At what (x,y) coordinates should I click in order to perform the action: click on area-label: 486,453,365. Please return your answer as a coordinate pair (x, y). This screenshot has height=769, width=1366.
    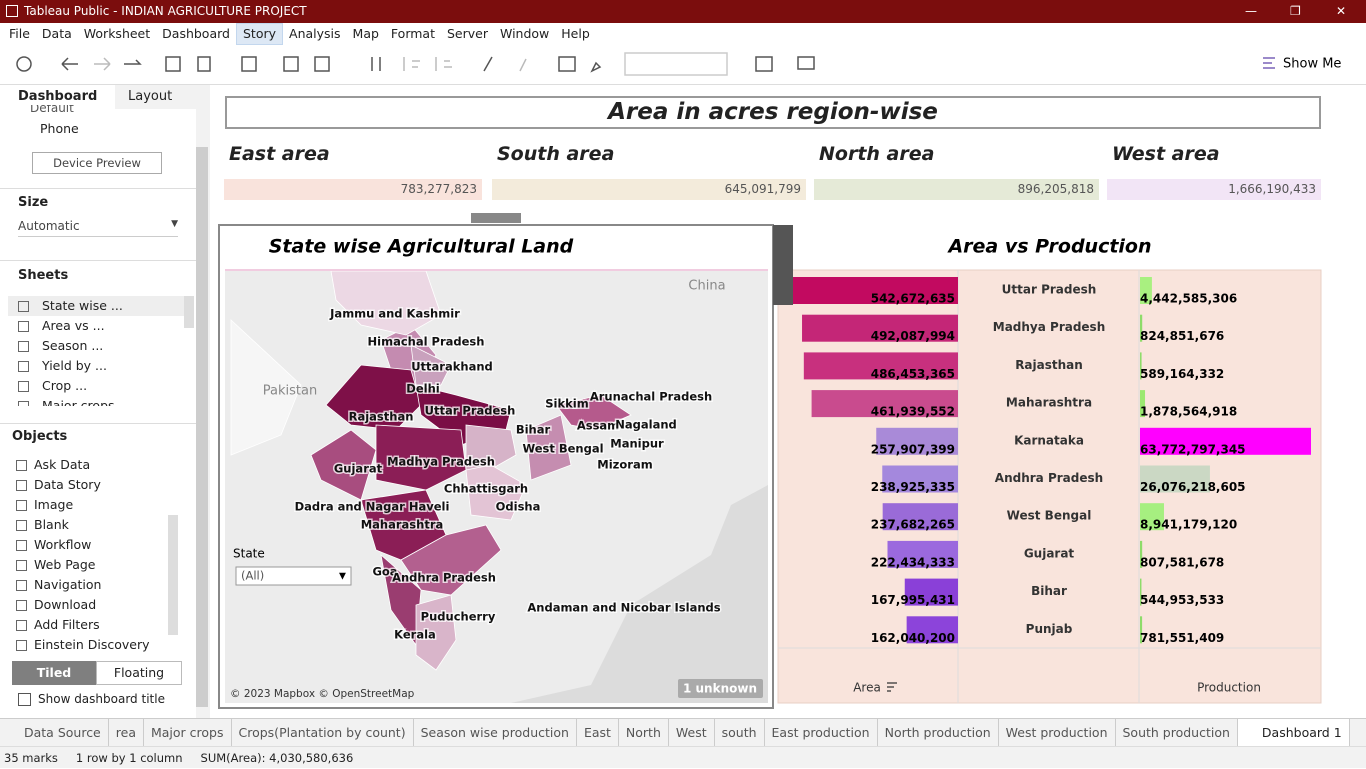
    Looking at the image, I should click on (913, 374).